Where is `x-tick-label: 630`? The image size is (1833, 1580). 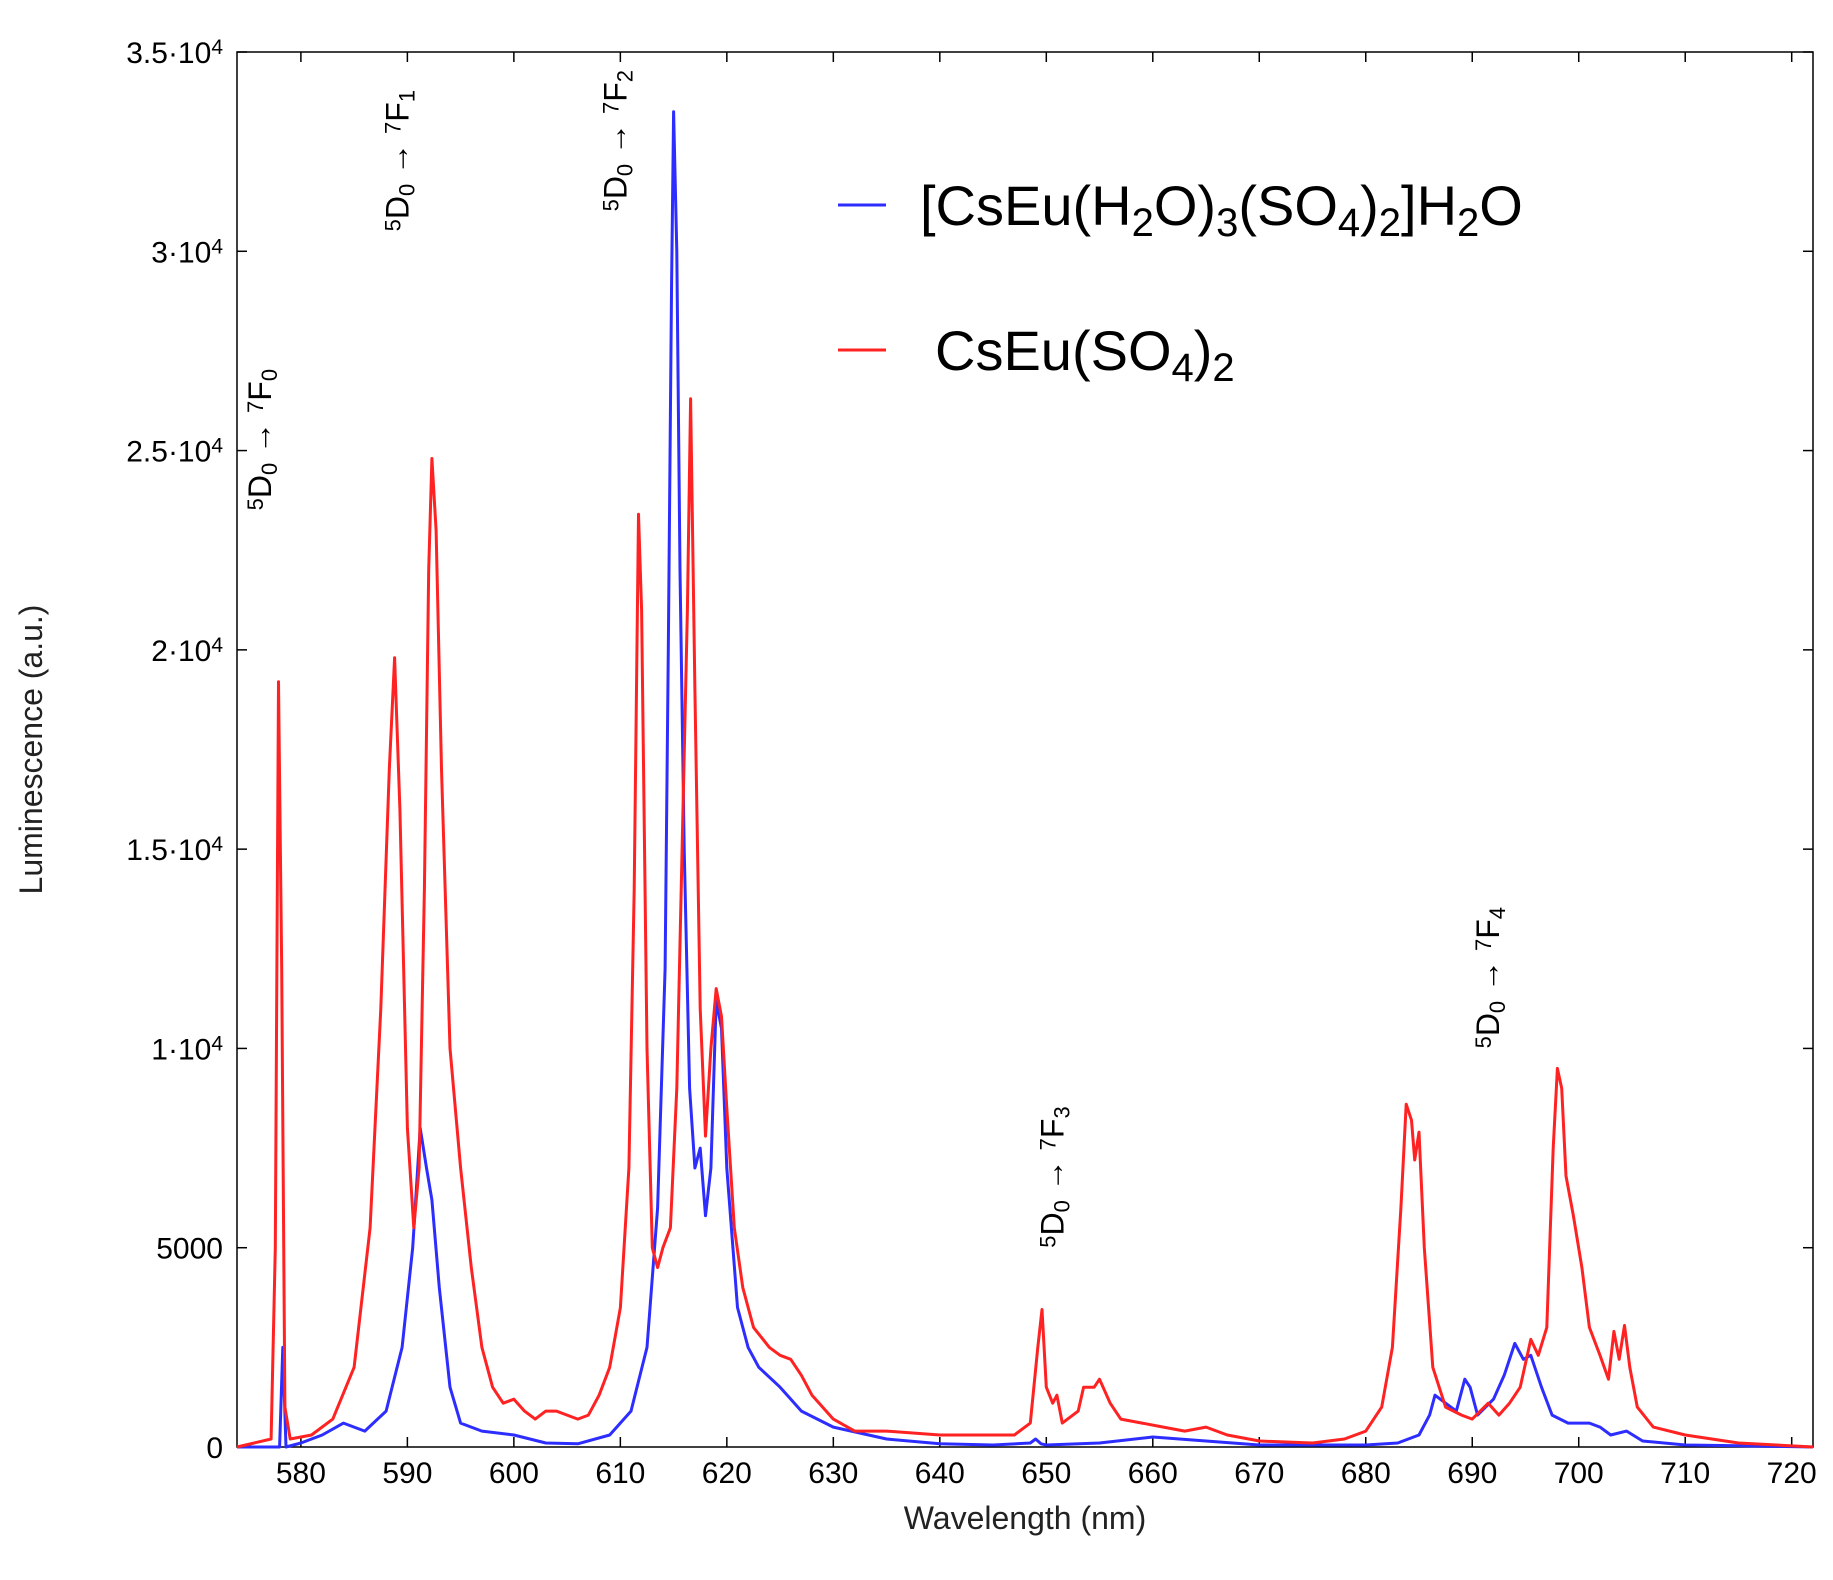
x-tick-label: 630 is located at coordinates (833, 1473).